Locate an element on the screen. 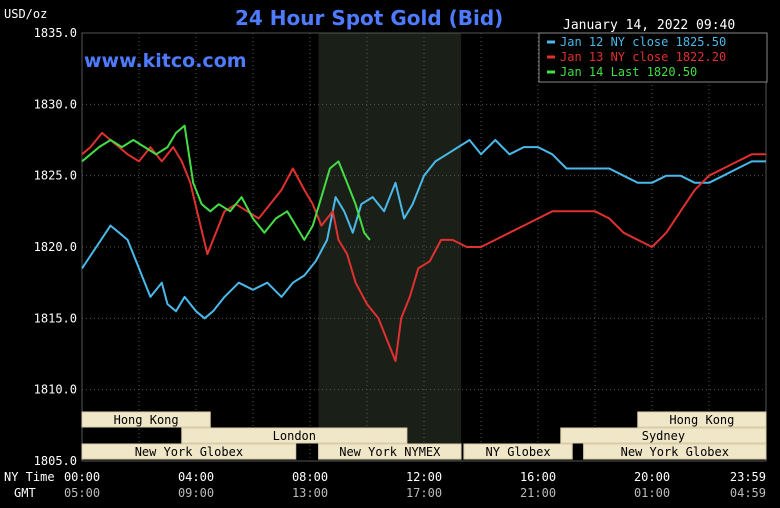 Image resolution: width=780 pixels, height=508 pixels. x-tick-label-ny: 23:59 is located at coordinates (748, 477).